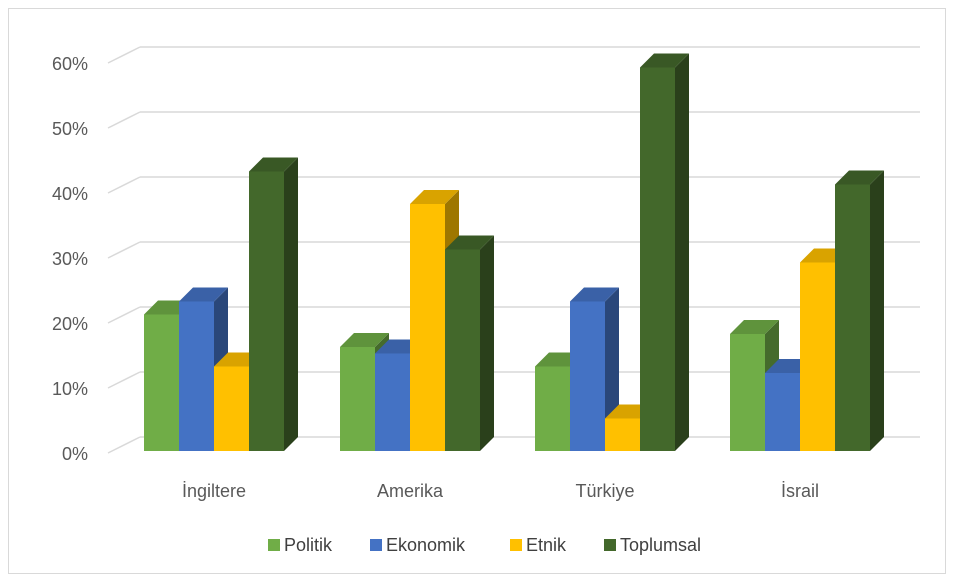 The width and height of the screenshot is (956, 582). What do you see at coordinates (70, 324) in the screenshot?
I see `y-tick-label: 20%` at bounding box center [70, 324].